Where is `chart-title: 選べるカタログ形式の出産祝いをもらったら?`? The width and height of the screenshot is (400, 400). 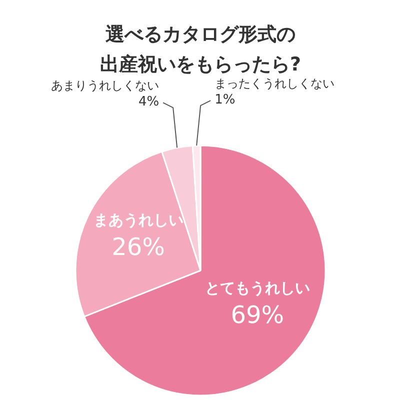
chart-title: 選べるカタログ形式の出産祝いをもらったら? is located at coordinates (201, 50).